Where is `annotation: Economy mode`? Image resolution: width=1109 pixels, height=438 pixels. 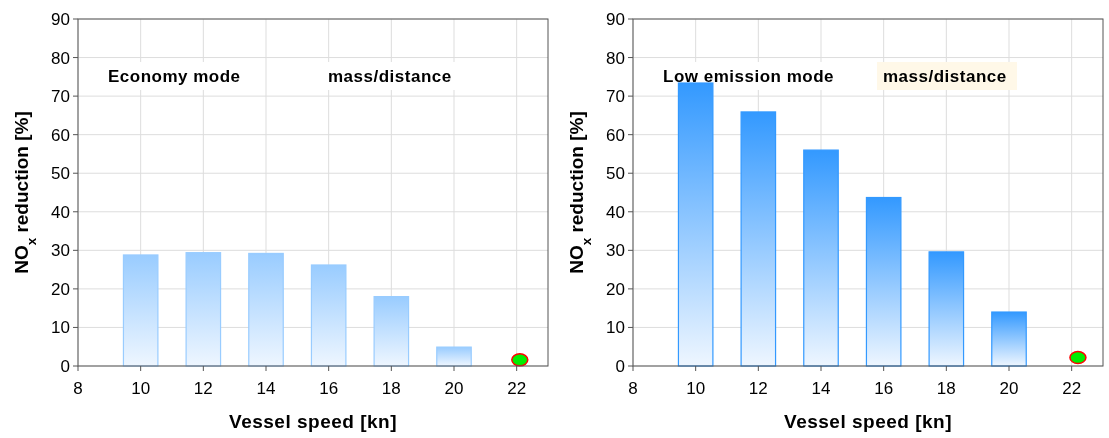
annotation: Economy mode is located at coordinates (174, 76).